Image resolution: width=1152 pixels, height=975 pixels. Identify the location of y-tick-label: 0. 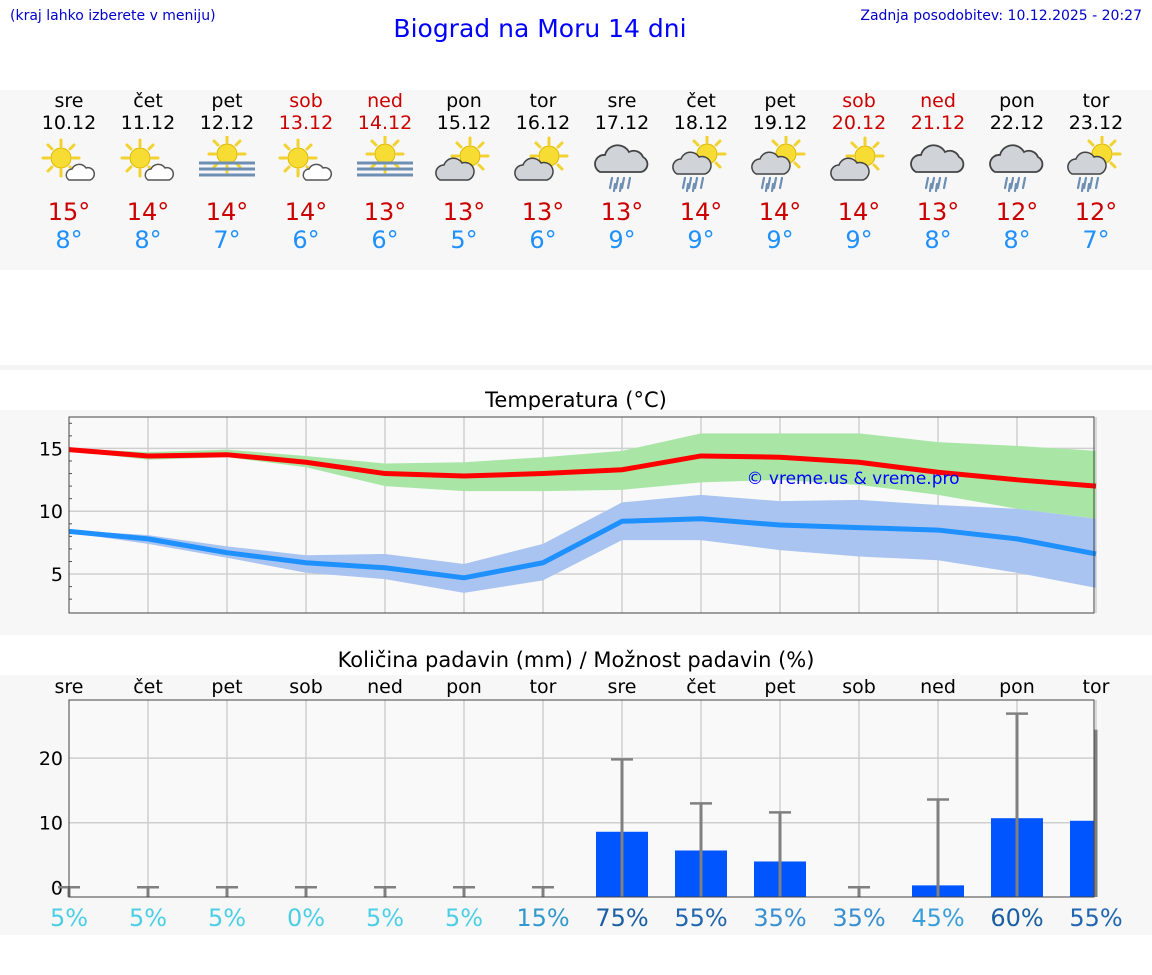
(57, 888).